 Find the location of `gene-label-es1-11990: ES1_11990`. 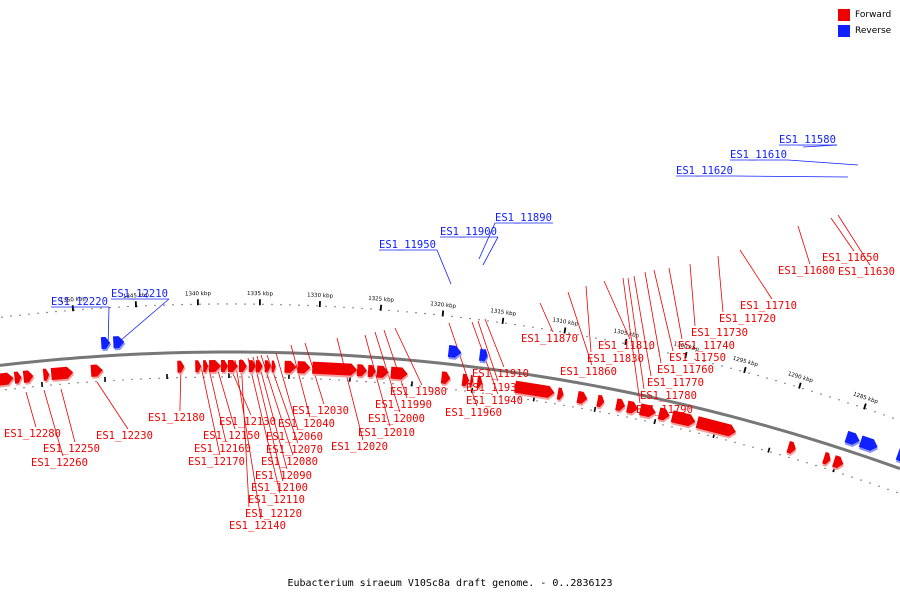

gene-label-es1-11990: ES1_11990 is located at coordinates (403, 405).